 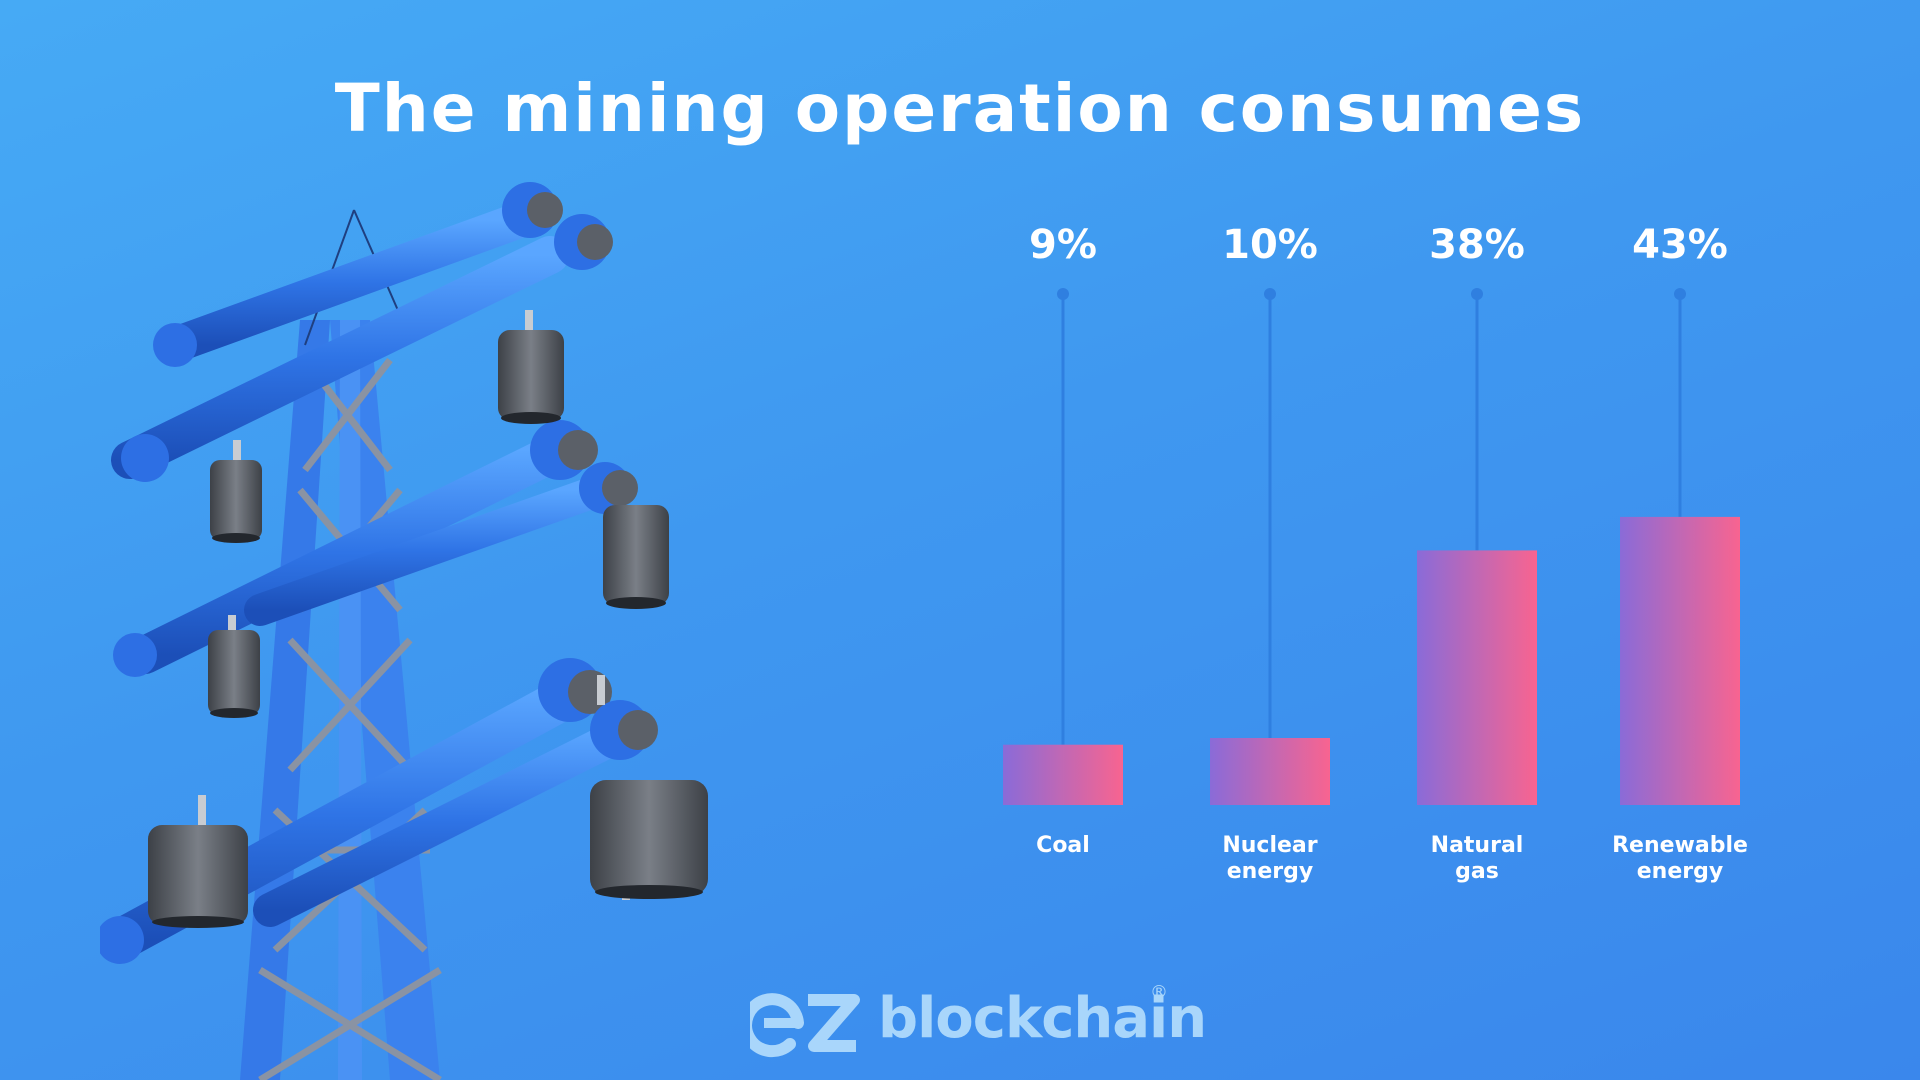 What do you see at coordinates (805, 1025) in the screenshot?
I see `ez-logo-mark-icon` at bounding box center [805, 1025].